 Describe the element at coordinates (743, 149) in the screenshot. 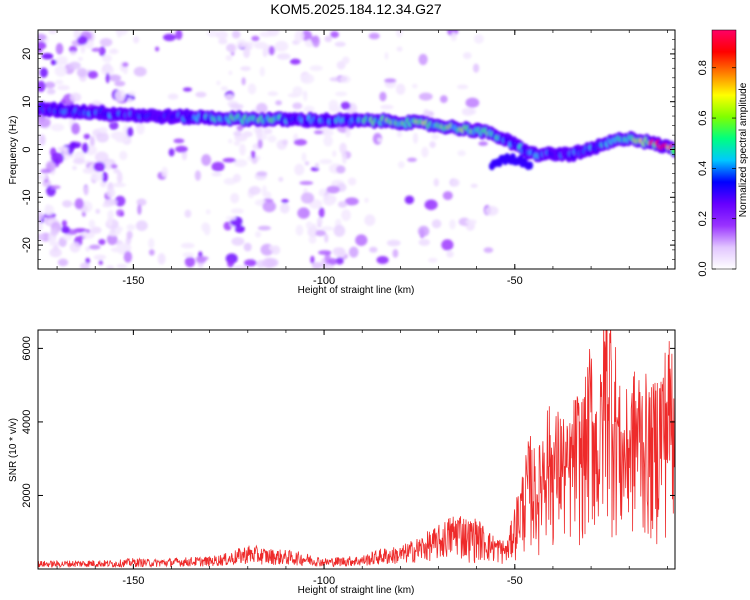

I see `colorbar-label: Normalized spectral amplitude` at that location.